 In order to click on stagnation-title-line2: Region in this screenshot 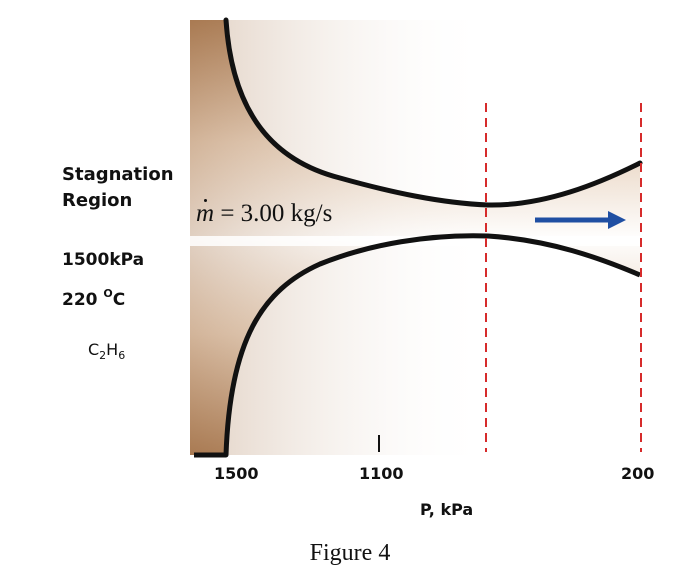, I will do `click(97, 200)`.